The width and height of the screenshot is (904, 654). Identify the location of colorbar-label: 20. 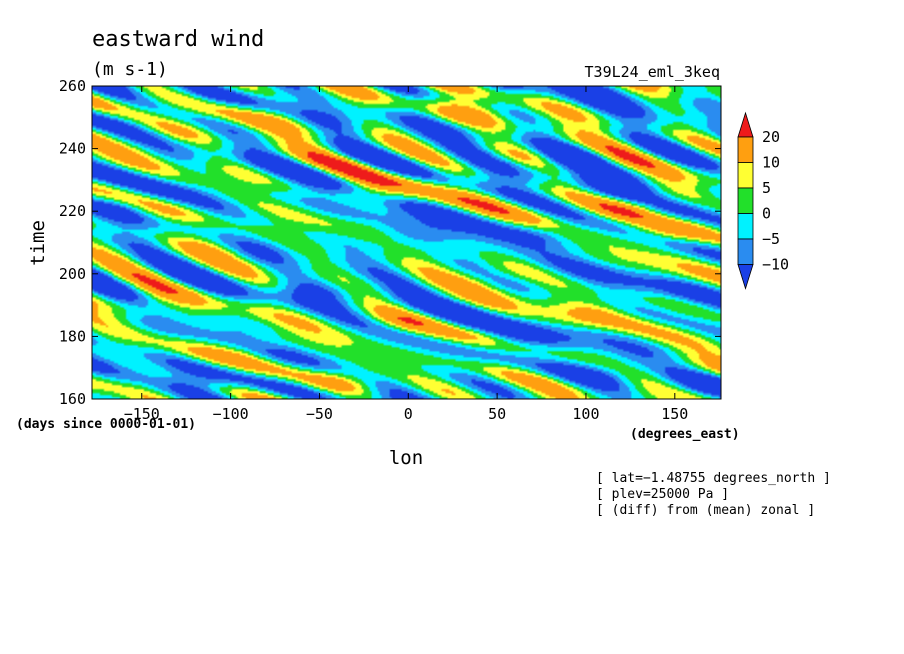
(771, 137).